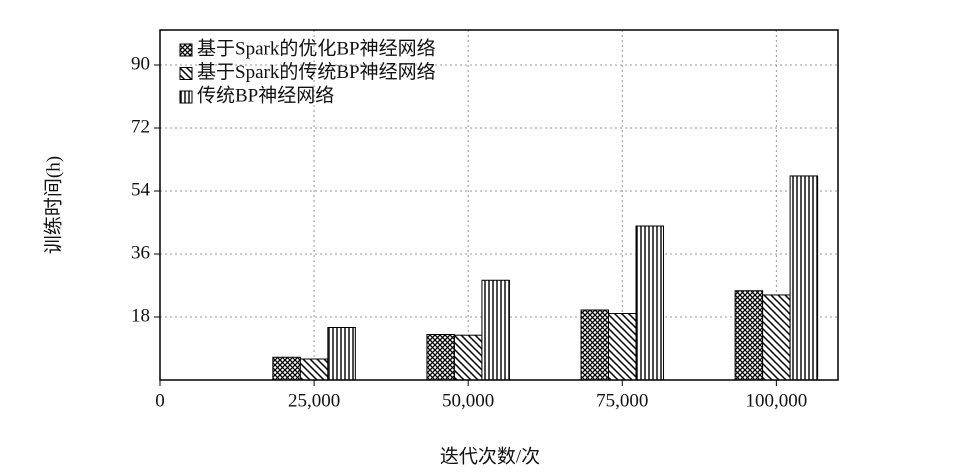 Image resolution: width=979 pixels, height=474 pixels. I want to click on y-tick-label: 36, so click(140, 252).